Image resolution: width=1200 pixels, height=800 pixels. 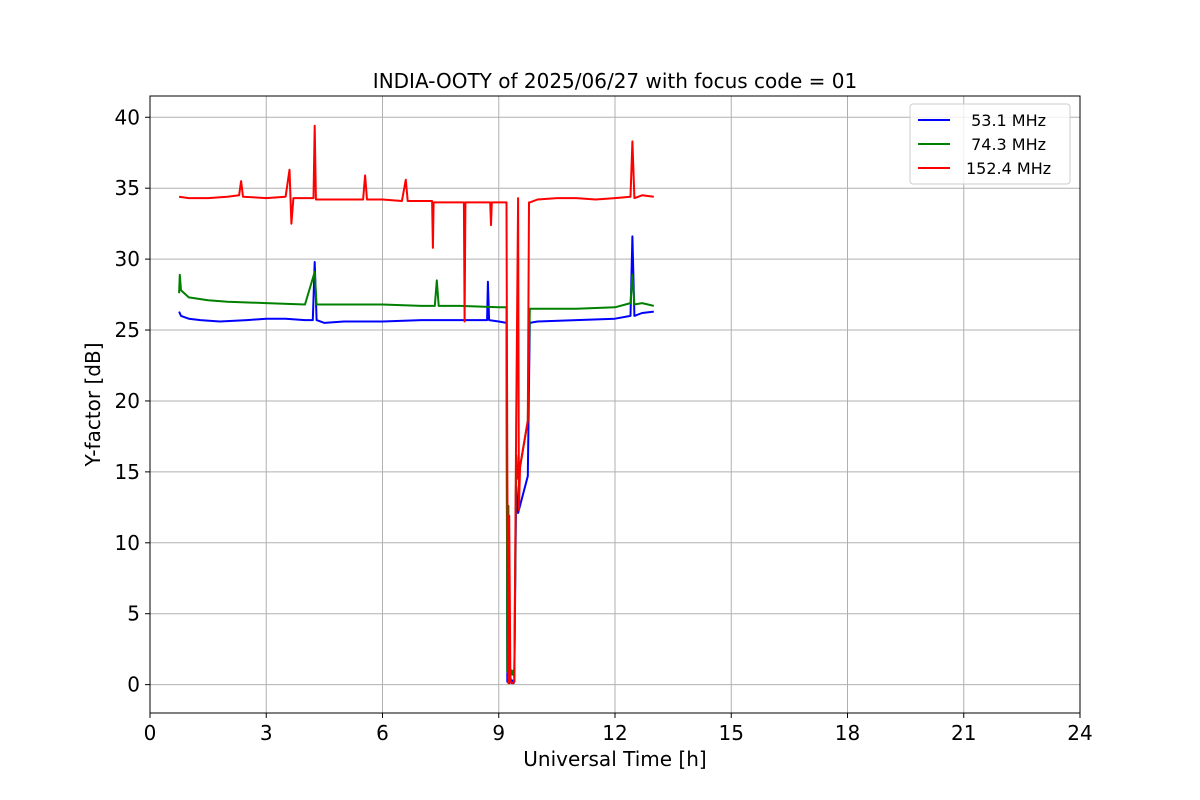 What do you see at coordinates (266, 733) in the screenshot?
I see `x-tick-label-1: 3` at bounding box center [266, 733].